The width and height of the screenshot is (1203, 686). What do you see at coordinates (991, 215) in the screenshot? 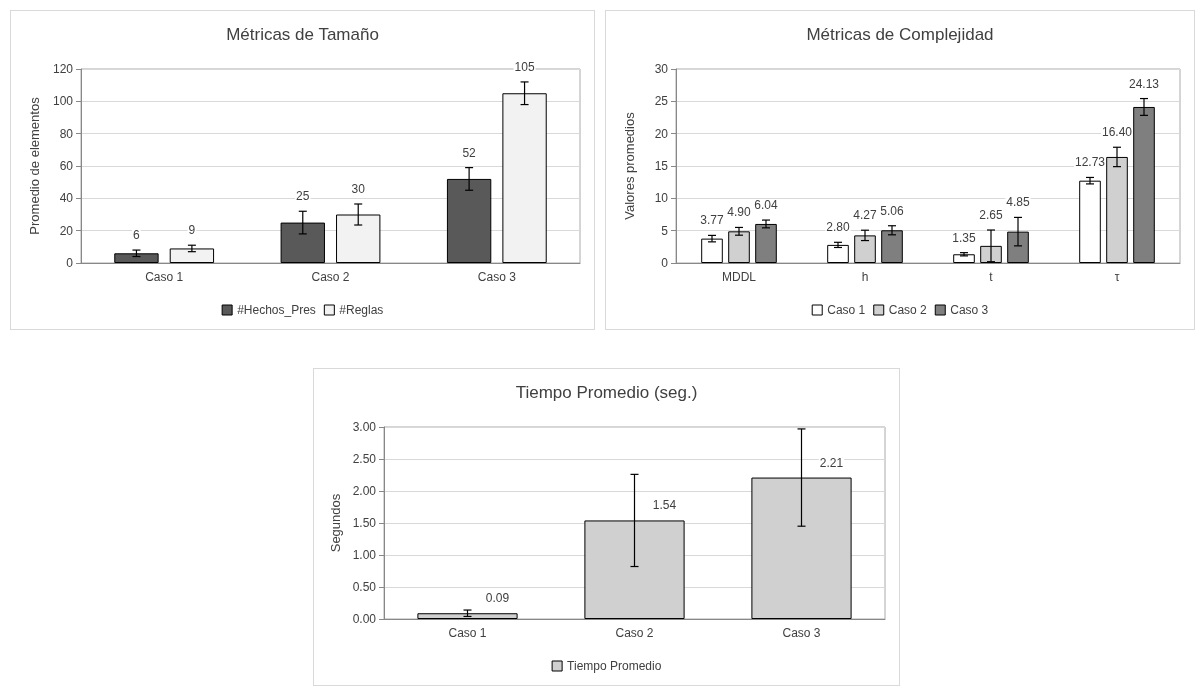
I see `data-label: 2.65` at bounding box center [991, 215].